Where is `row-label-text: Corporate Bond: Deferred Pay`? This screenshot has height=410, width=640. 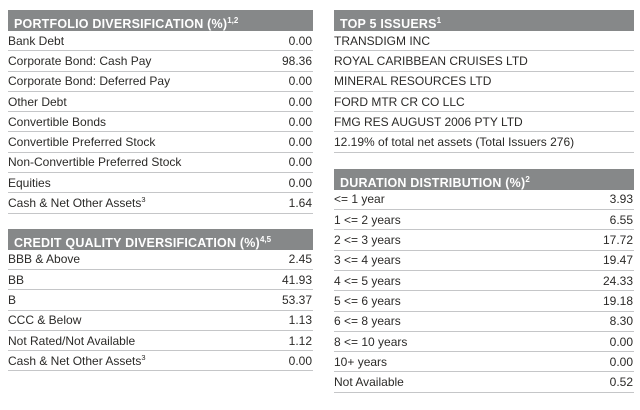 row-label-text: Corporate Bond: Deferred Pay is located at coordinates (89, 81).